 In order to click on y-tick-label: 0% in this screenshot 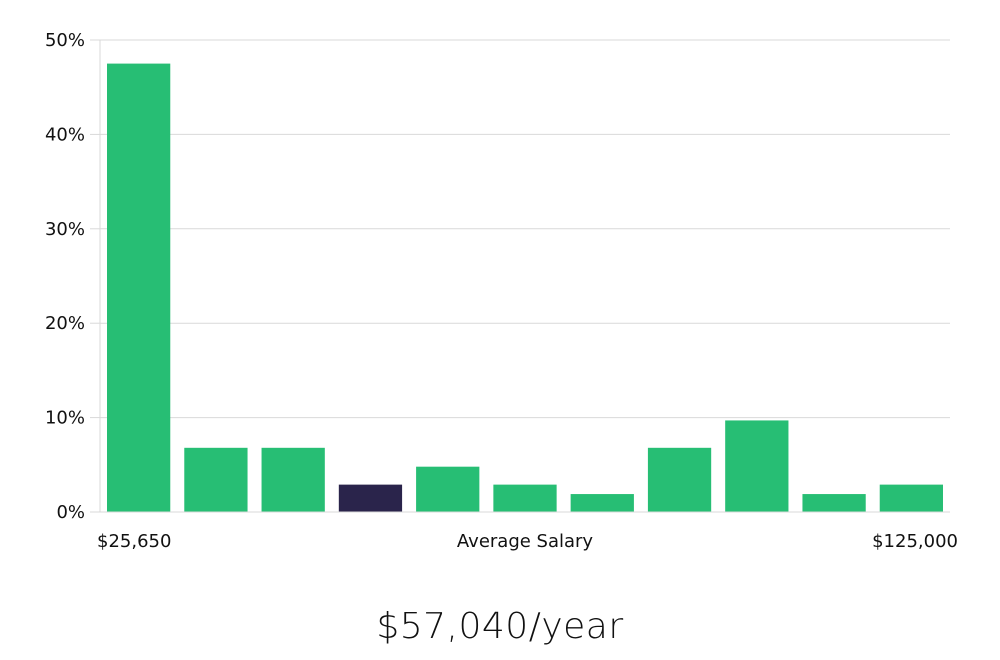, I will do `click(70, 512)`.